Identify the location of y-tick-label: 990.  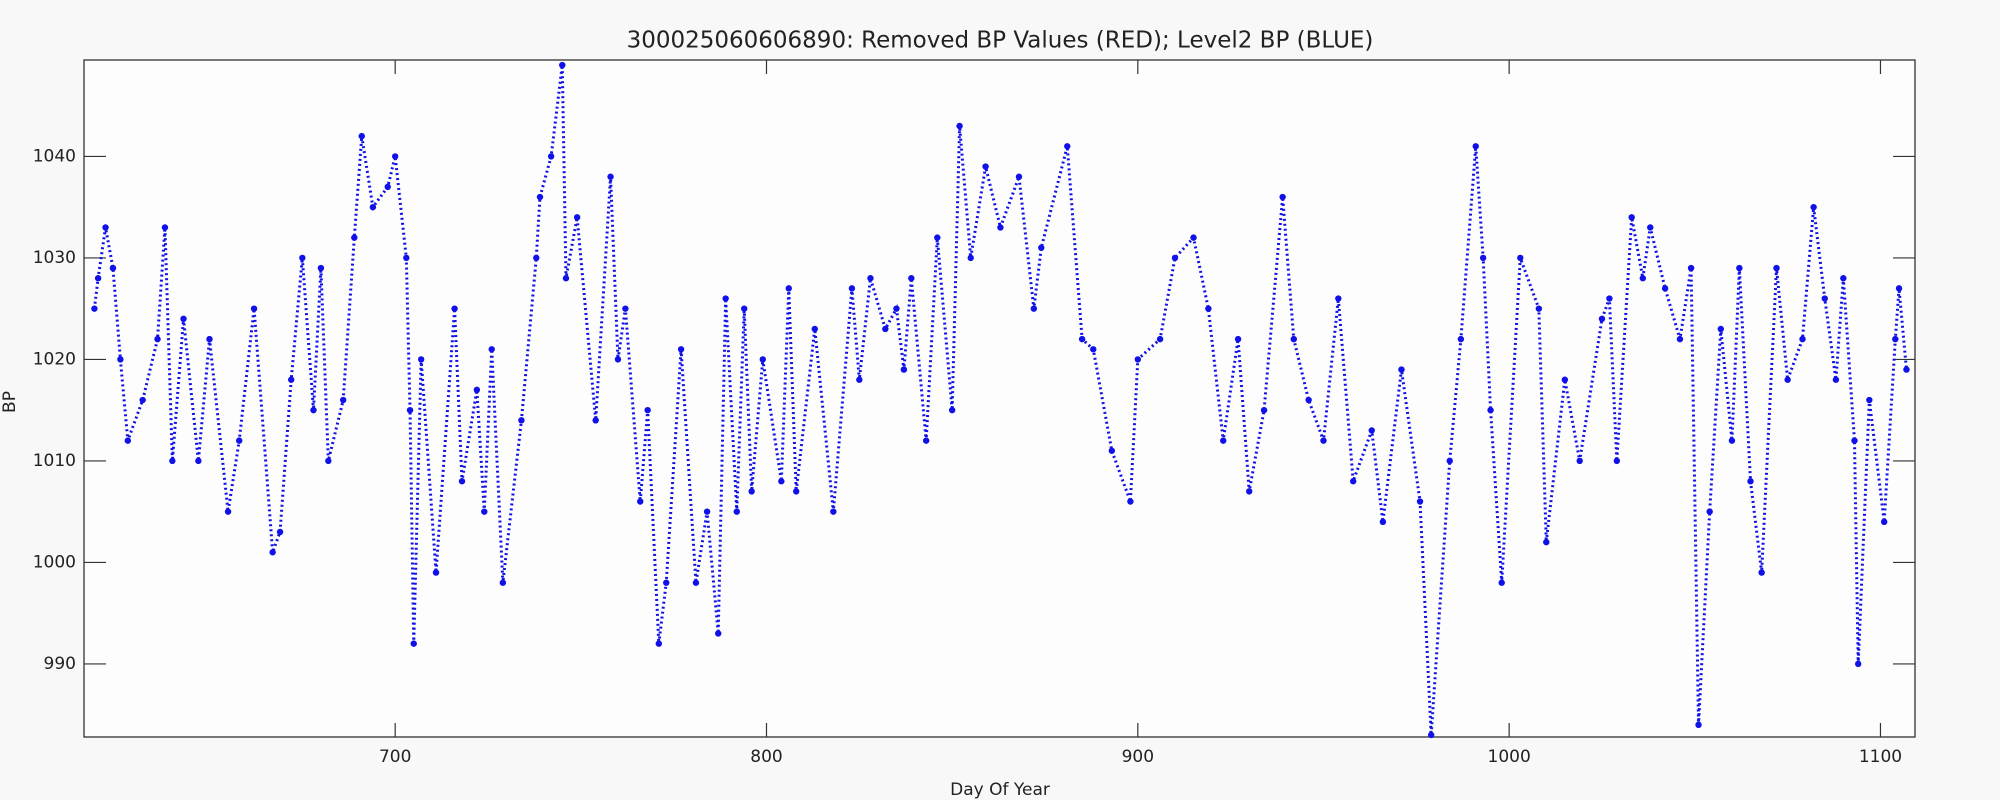
(60, 664).